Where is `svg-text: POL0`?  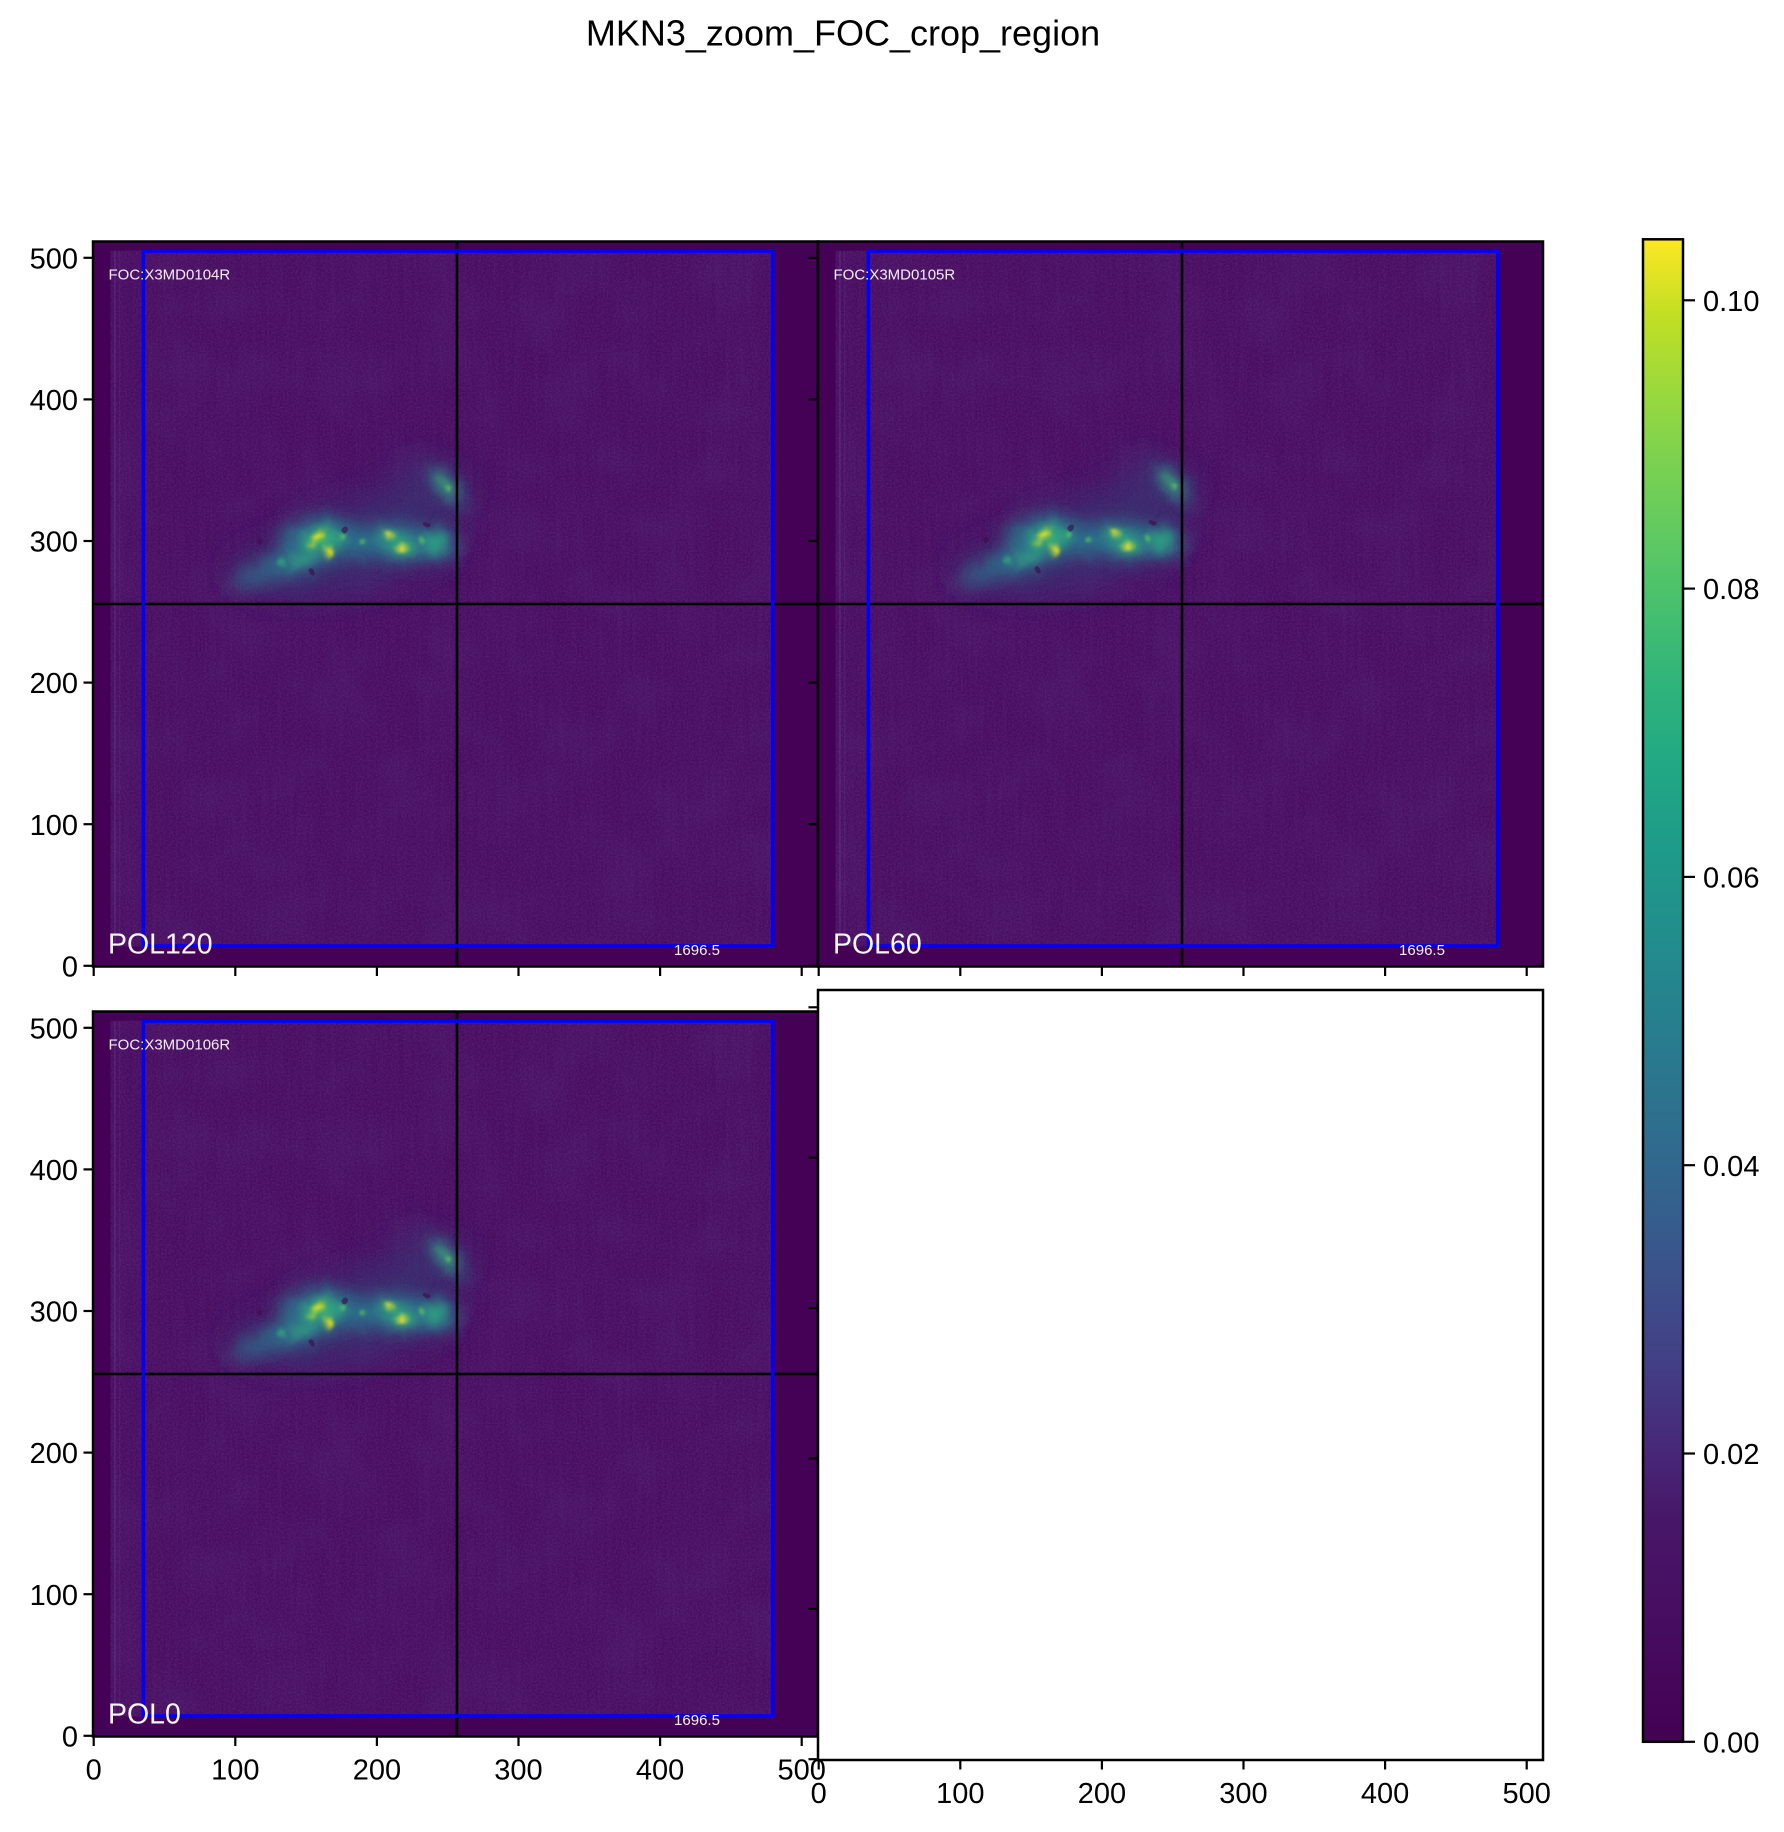
svg-text: POL0 is located at coordinates (144, 1715).